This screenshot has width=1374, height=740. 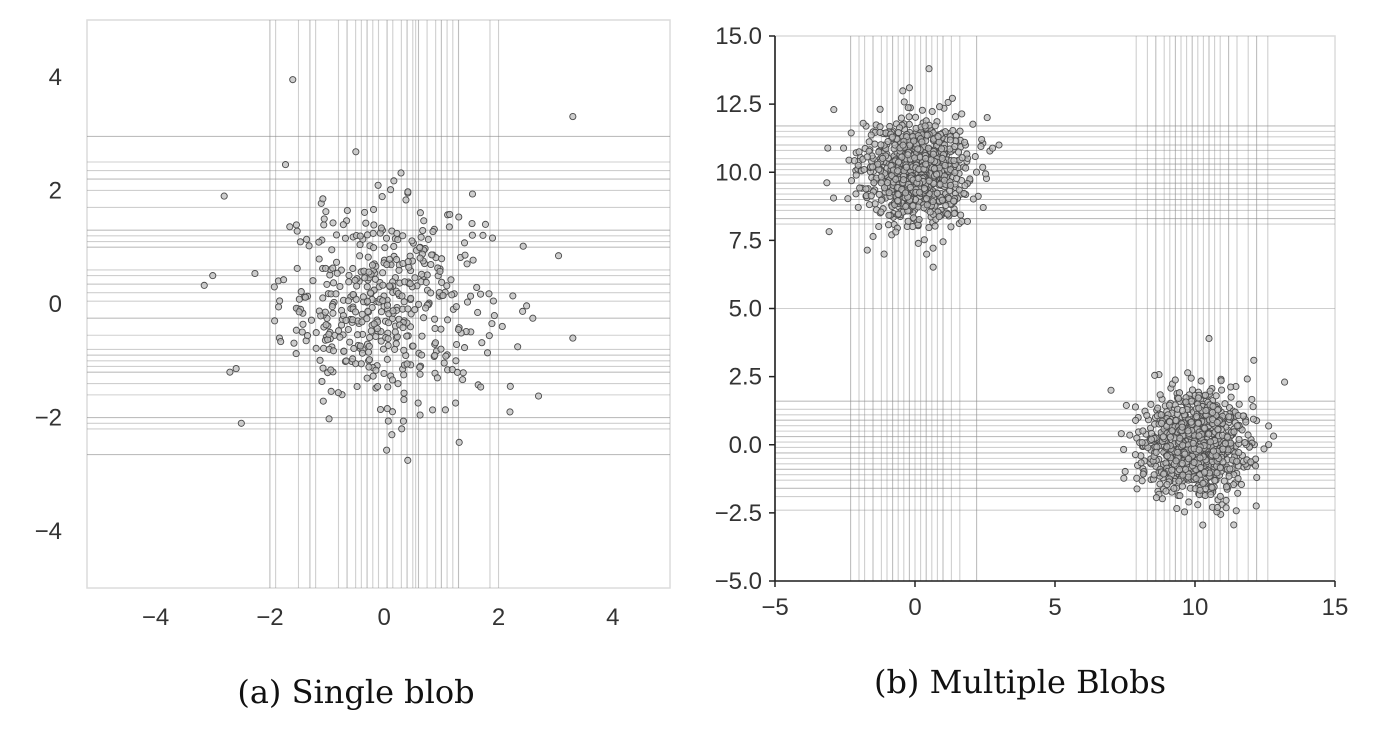 I want to click on x-tick-label: 10, so click(x=1195, y=607).